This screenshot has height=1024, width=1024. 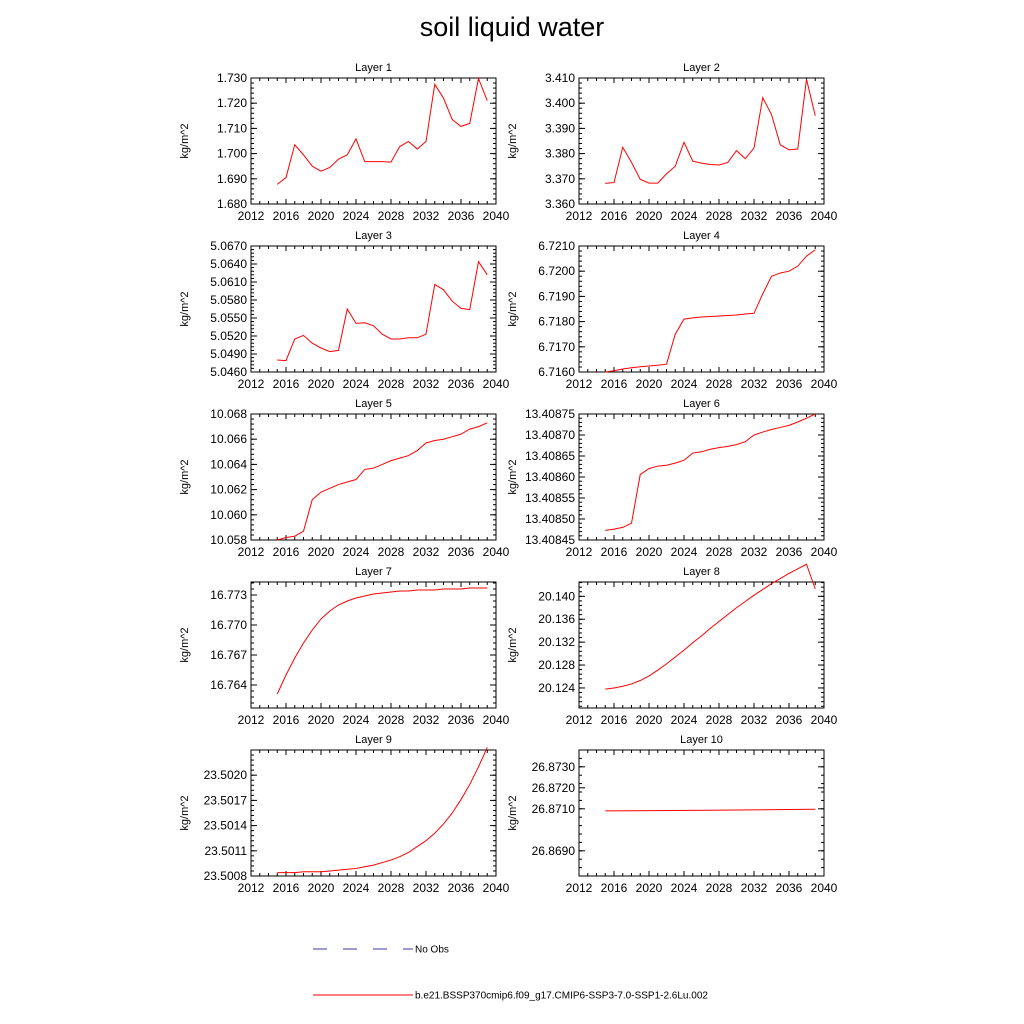 I want to click on y-tick-label: 5.0640, so click(x=228, y=264).